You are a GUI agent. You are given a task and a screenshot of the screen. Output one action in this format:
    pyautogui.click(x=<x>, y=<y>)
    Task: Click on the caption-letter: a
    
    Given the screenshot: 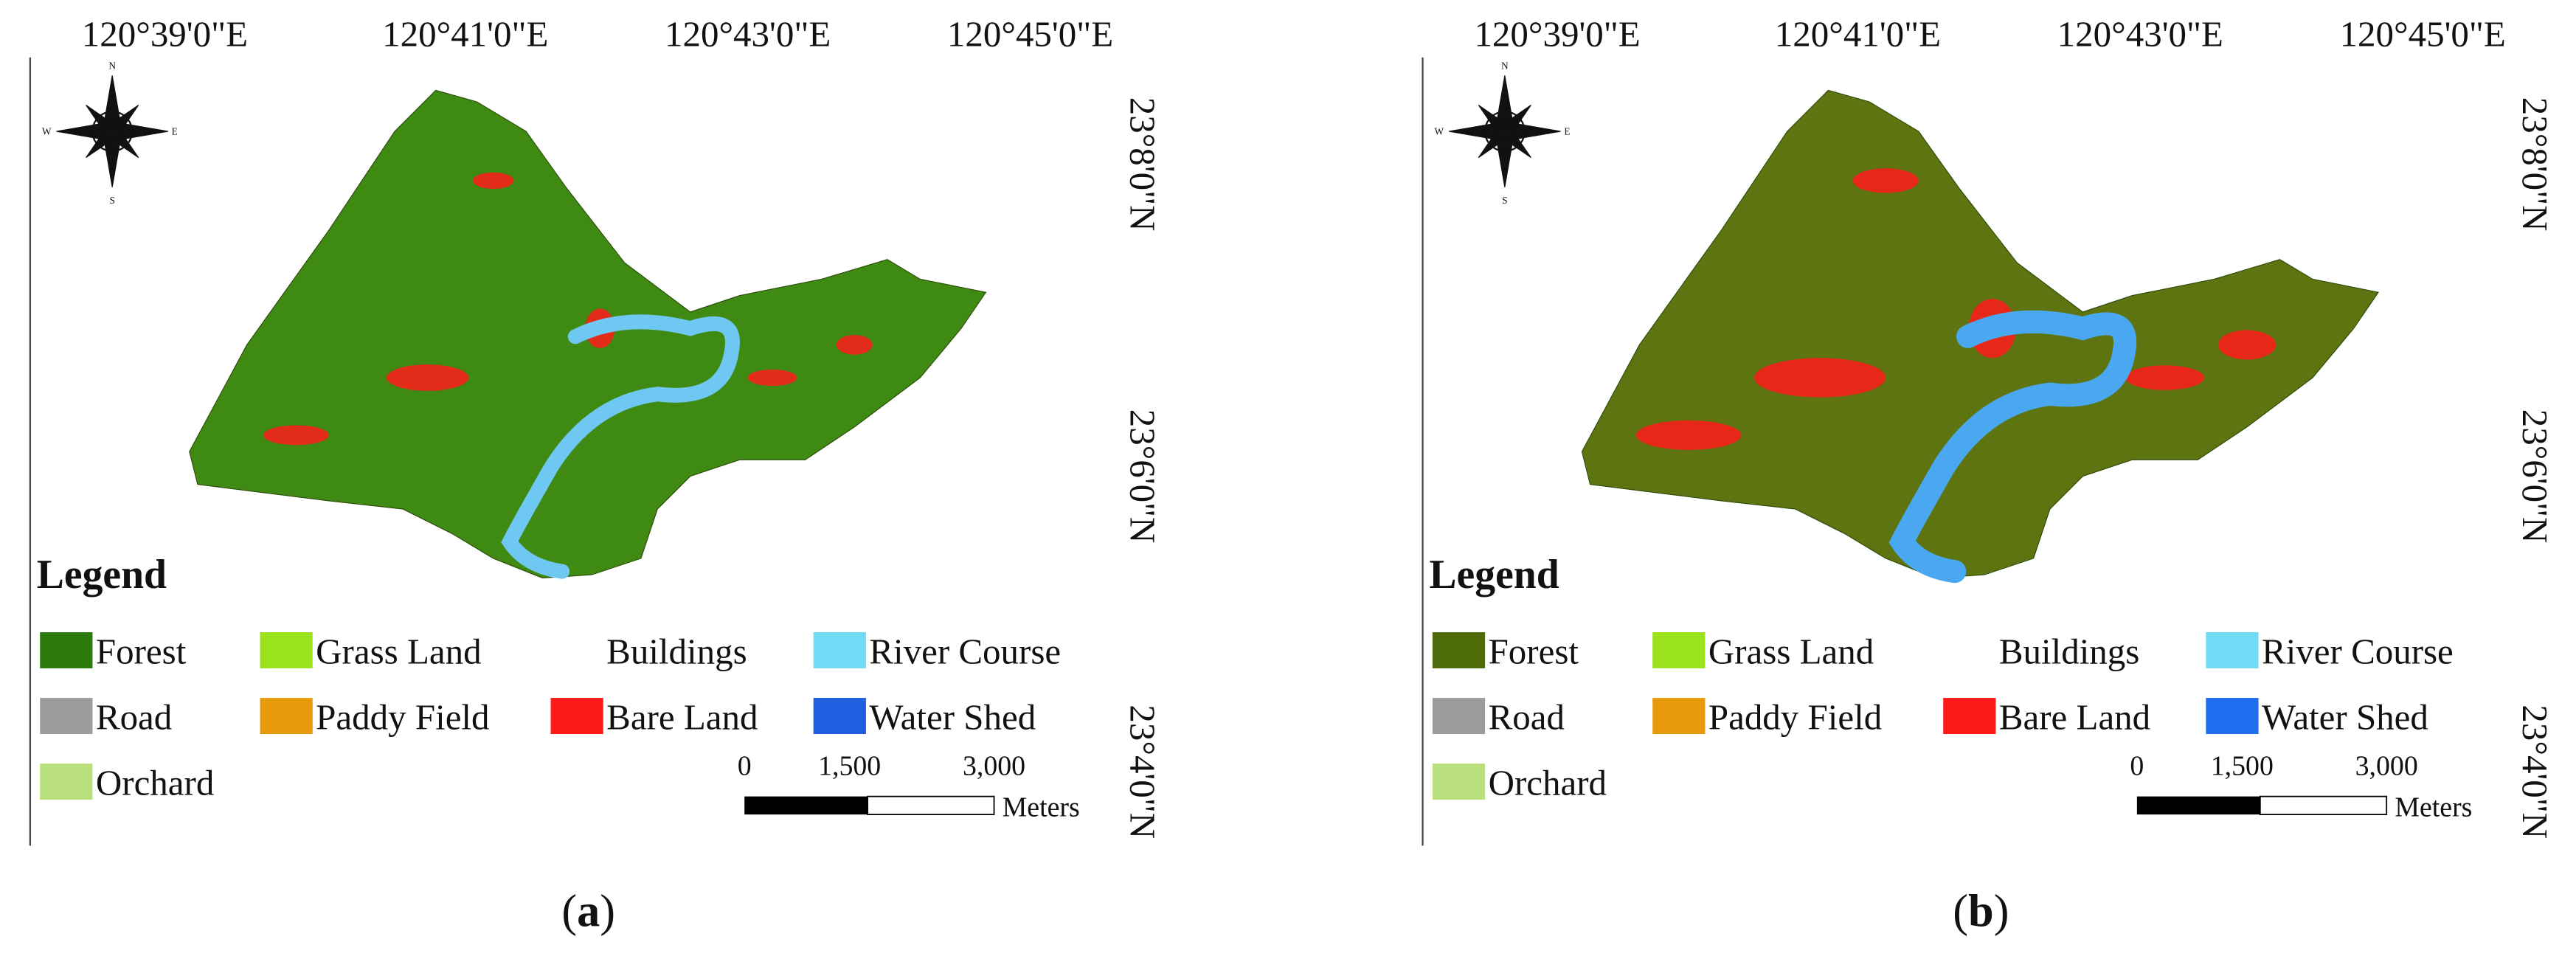 What is the action you would take?
    pyautogui.click(x=589, y=910)
    